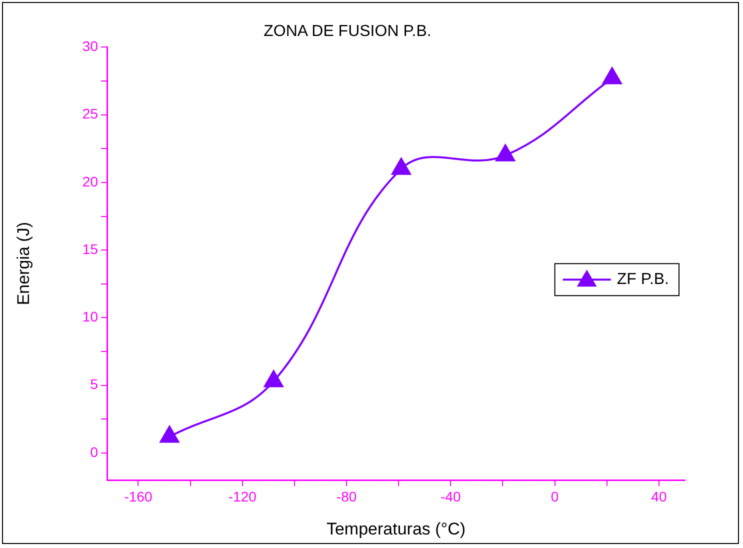 The image size is (743, 548). I want to click on y-tick-label: 0, so click(94, 452).